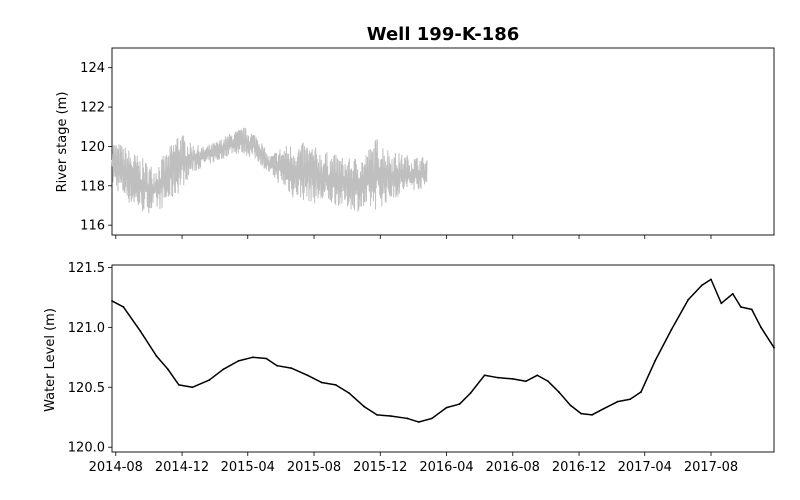 This screenshot has height=500, width=800. What do you see at coordinates (92, 226) in the screenshot?
I see `y-tick-label: 116` at bounding box center [92, 226].